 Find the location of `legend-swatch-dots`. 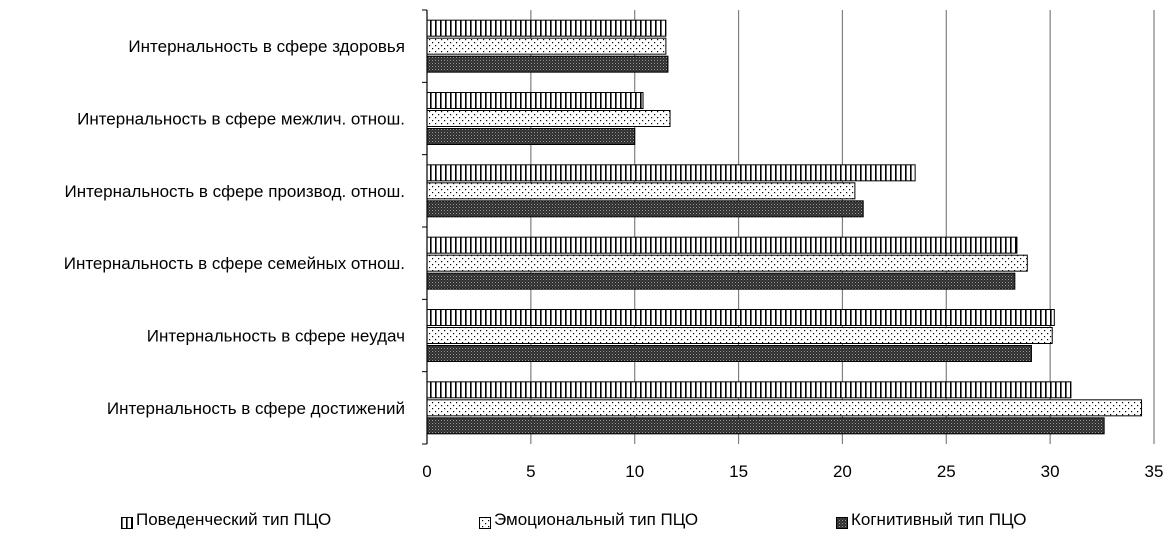

legend-swatch-dots is located at coordinates (485, 521).